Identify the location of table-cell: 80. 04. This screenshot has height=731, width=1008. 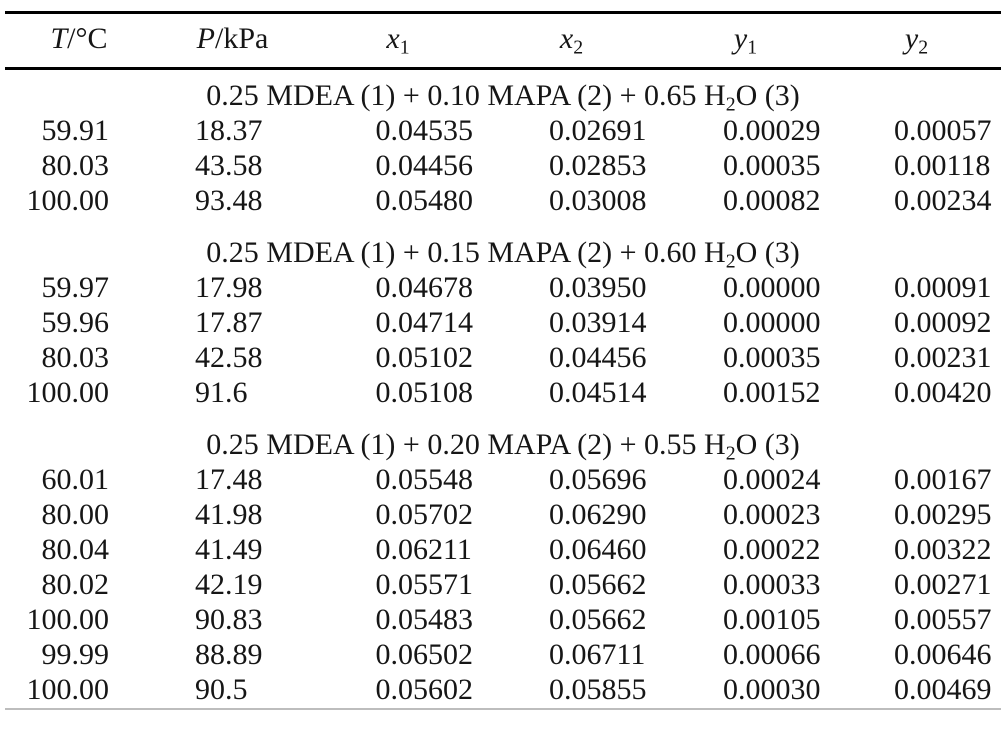
(75, 549).